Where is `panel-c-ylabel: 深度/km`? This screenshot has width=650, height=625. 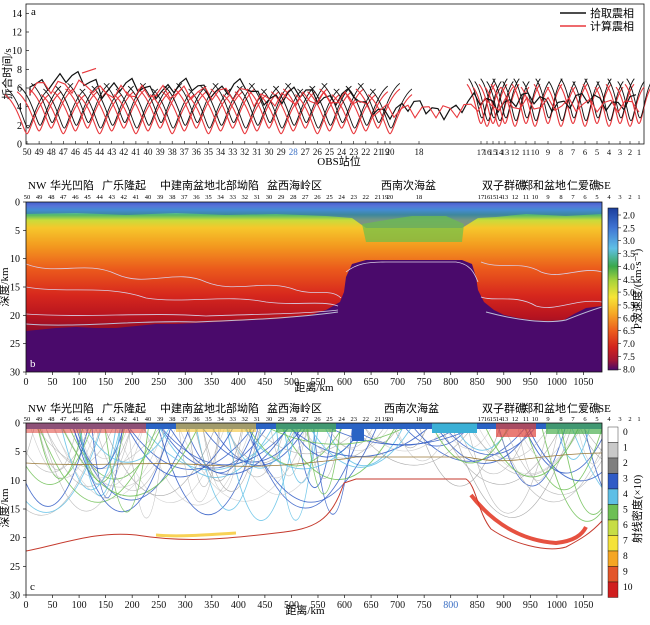 panel-c-ylabel: 深度/km is located at coordinates (5, 508).